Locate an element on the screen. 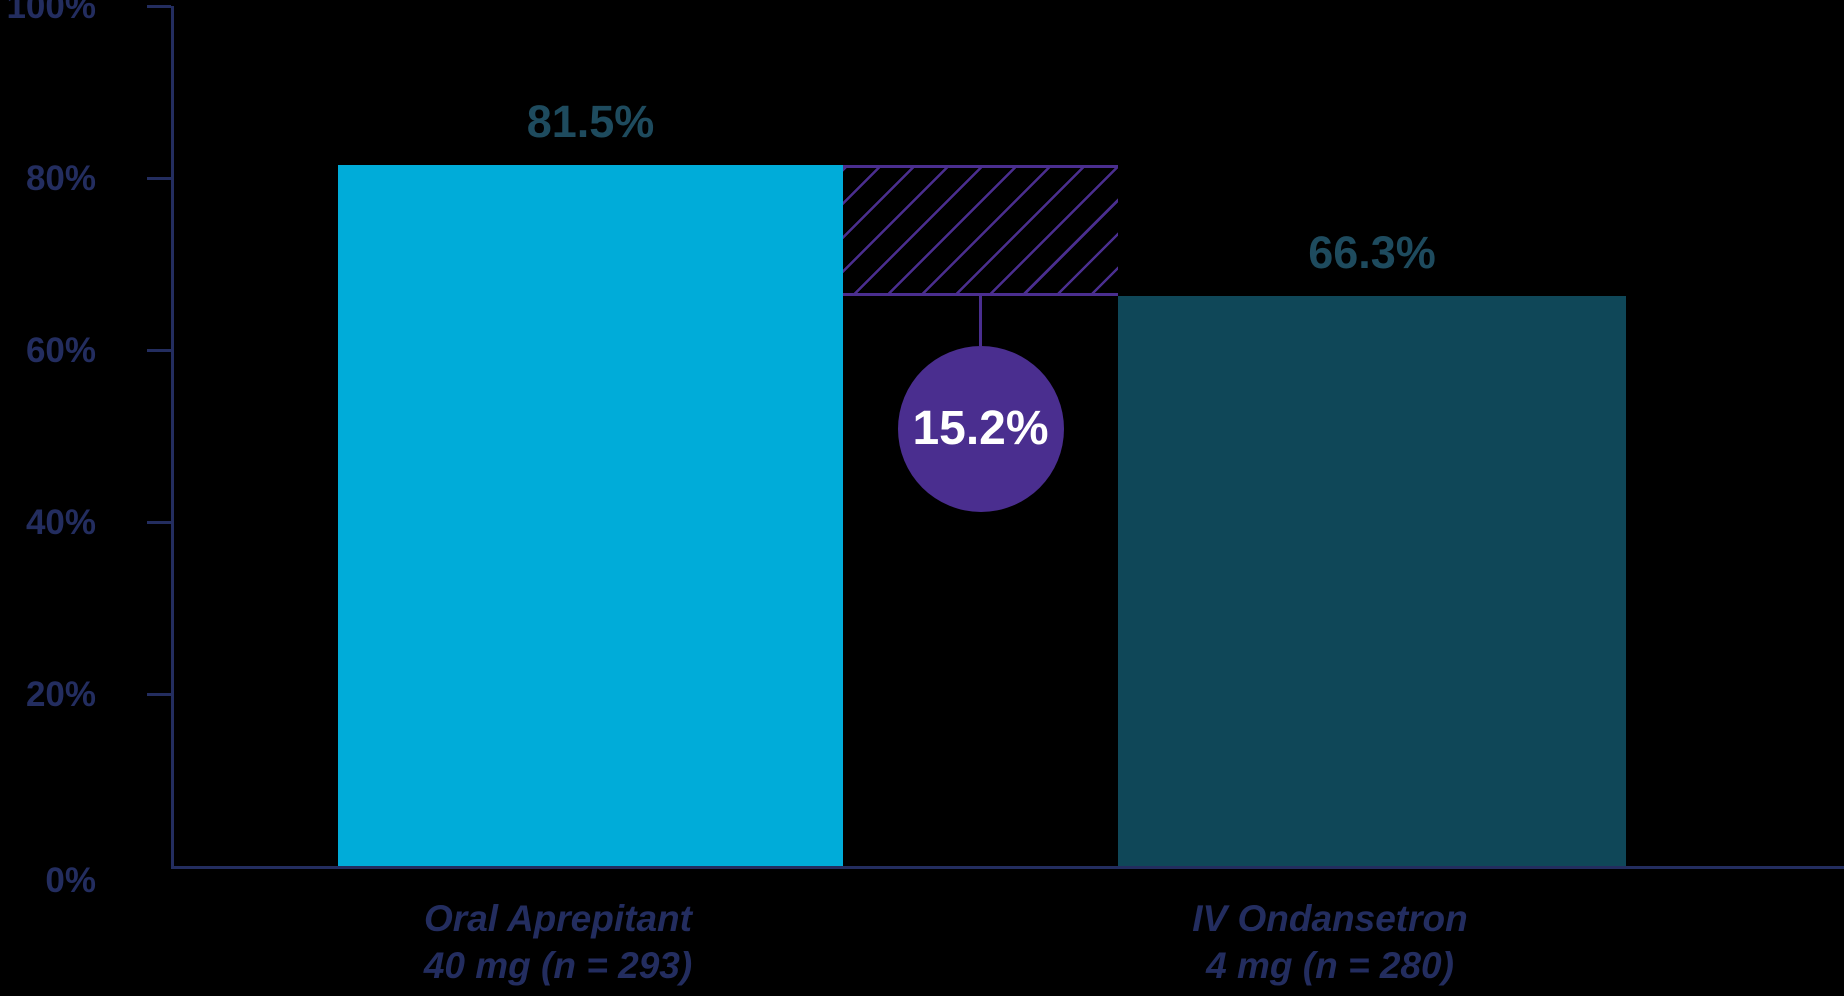  y-tick-label: 40% is located at coordinates (60, 522).